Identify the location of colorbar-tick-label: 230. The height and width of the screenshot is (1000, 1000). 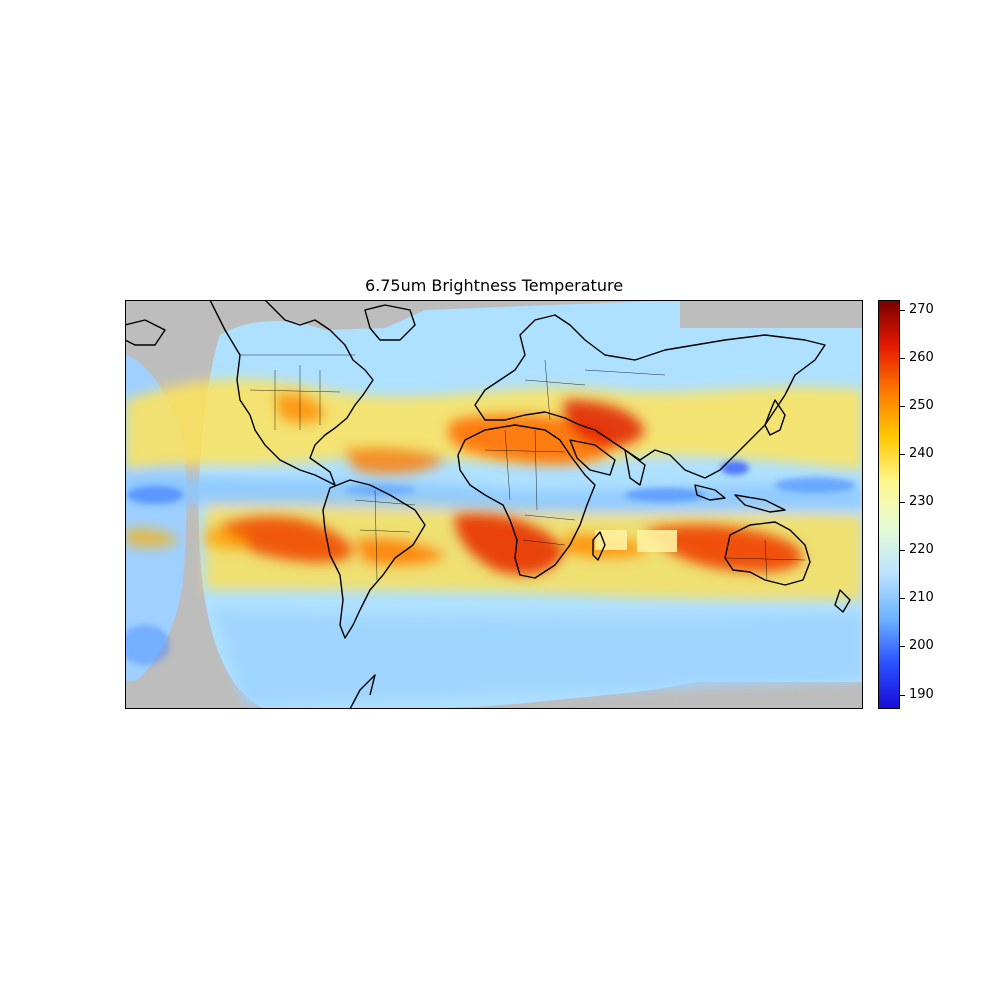
(921, 501).